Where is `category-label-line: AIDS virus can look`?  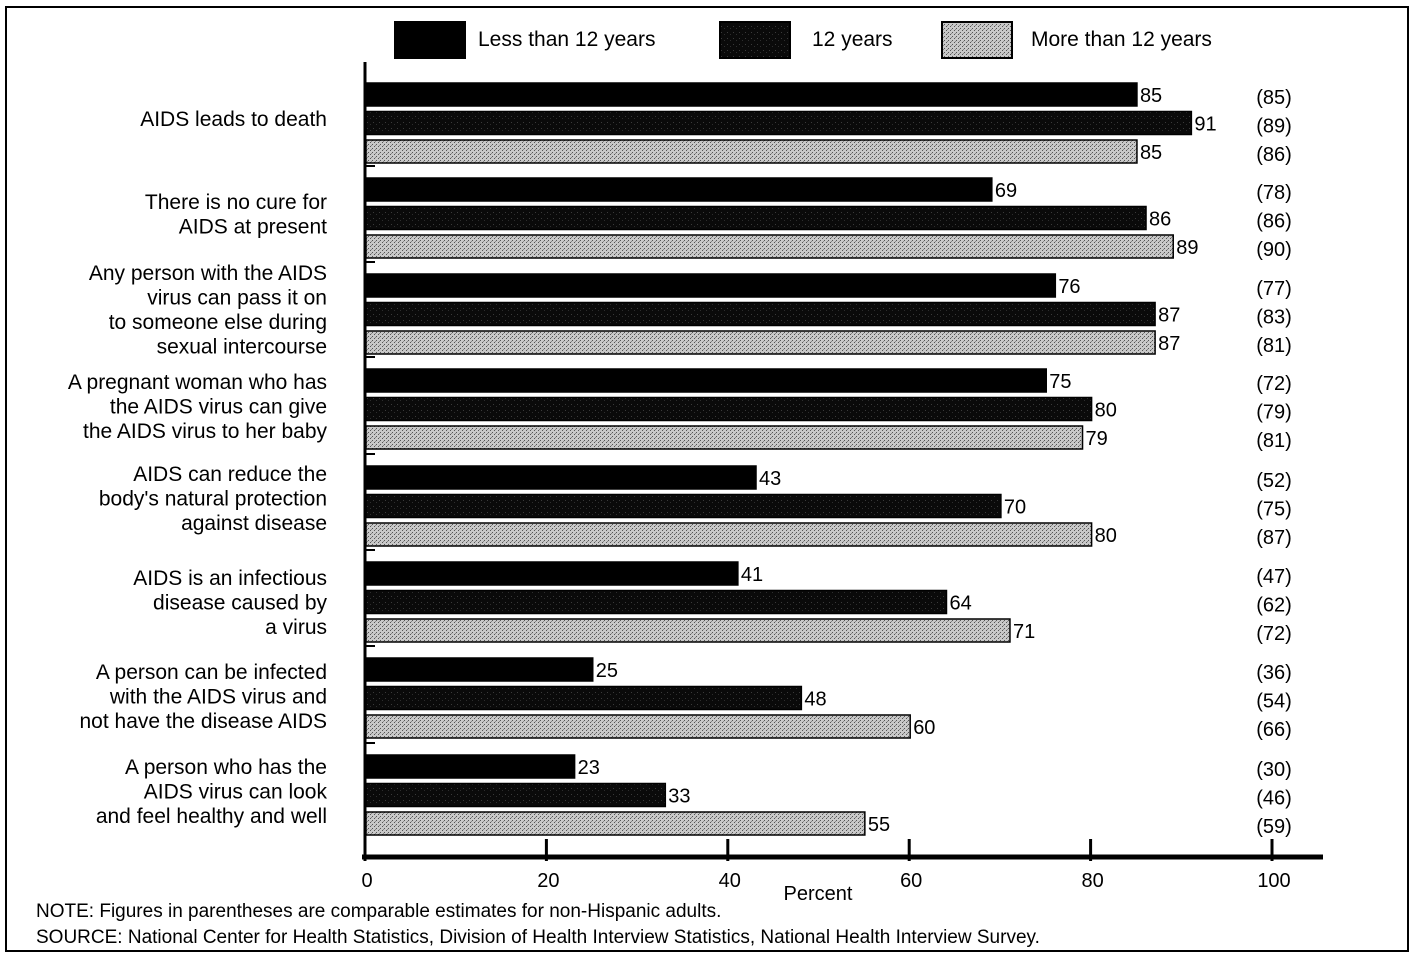
category-label-line: AIDS virus can look is located at coordinates (236, 792).